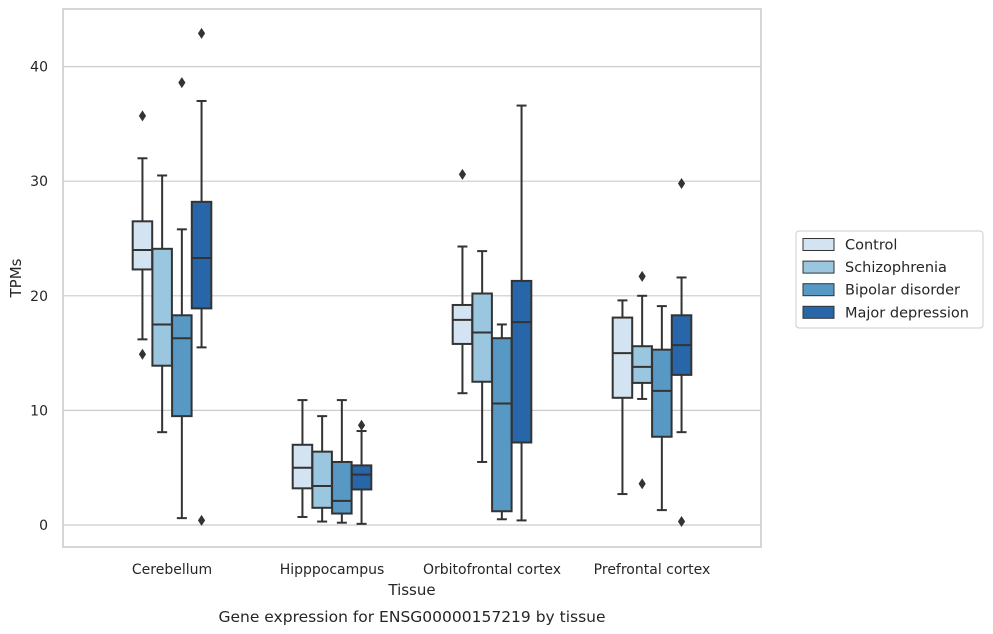 This screenshot has height=634, width=993. I want to click on x-tick-label-4: Prefrontal cortex, so click(652, 570).